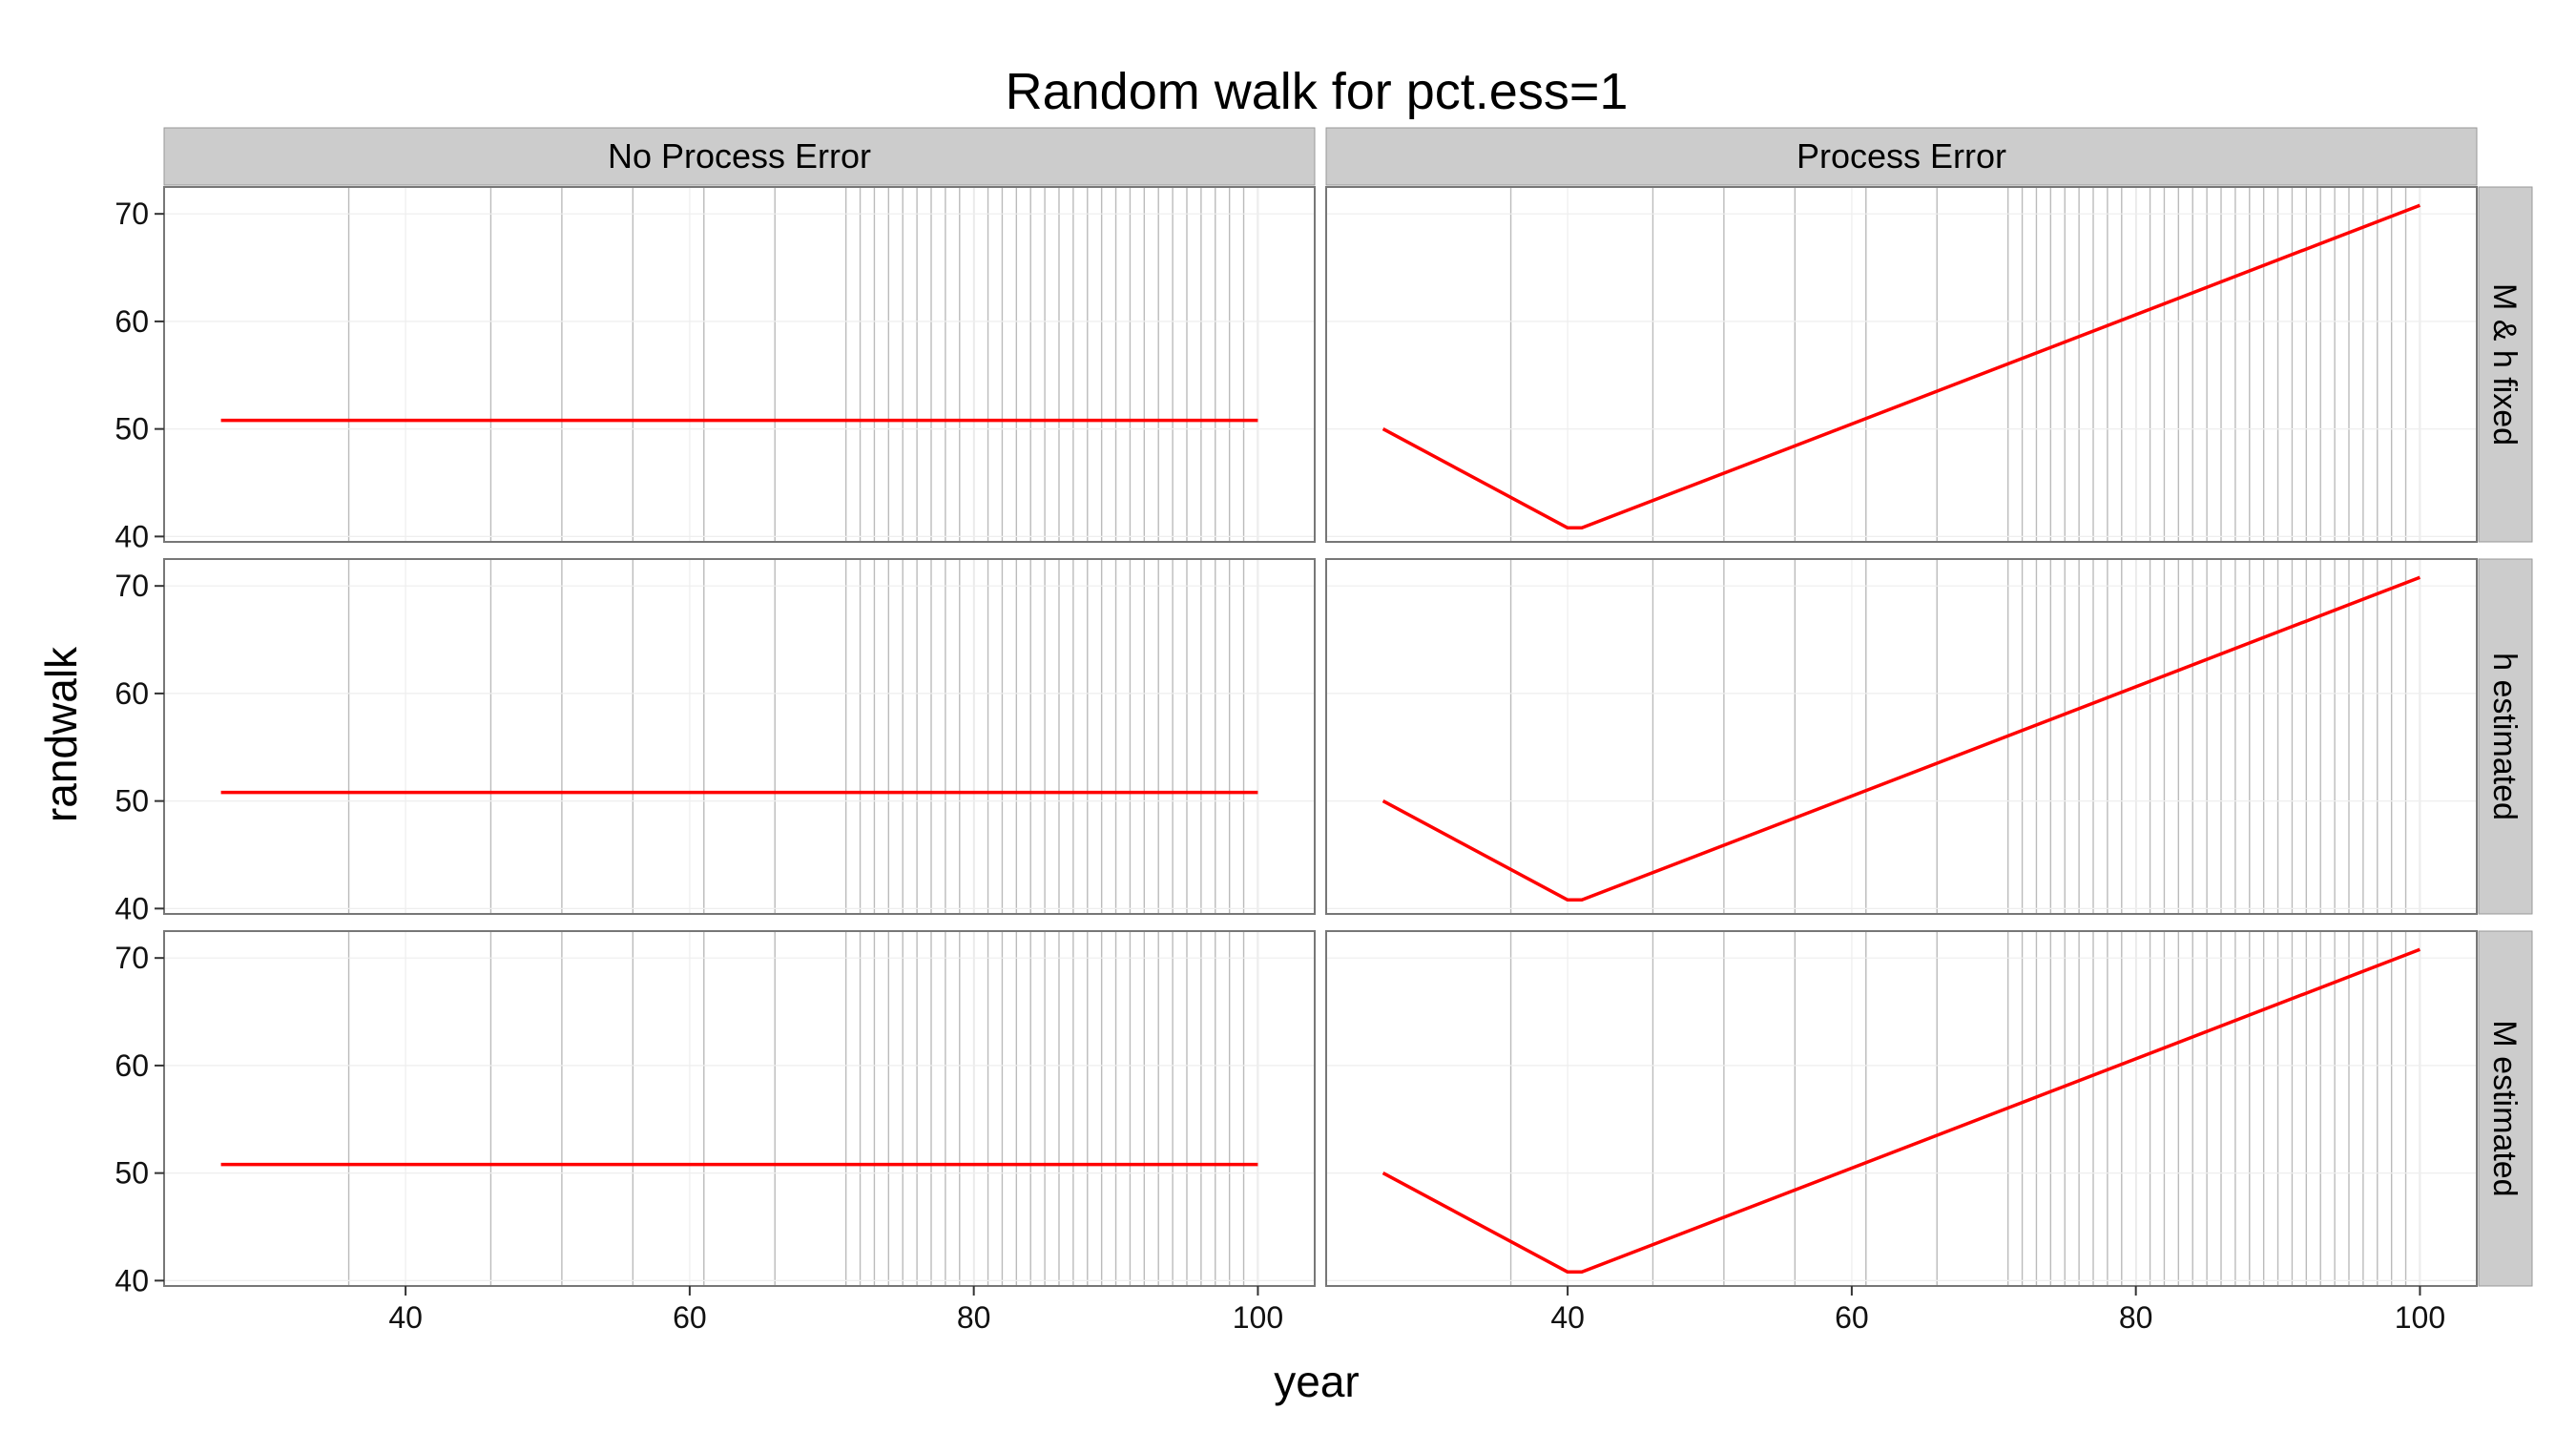 The image size is (2576, 1431). I want to click on chart-title: Random walk for pct.ess=1, so click(1317, 91).